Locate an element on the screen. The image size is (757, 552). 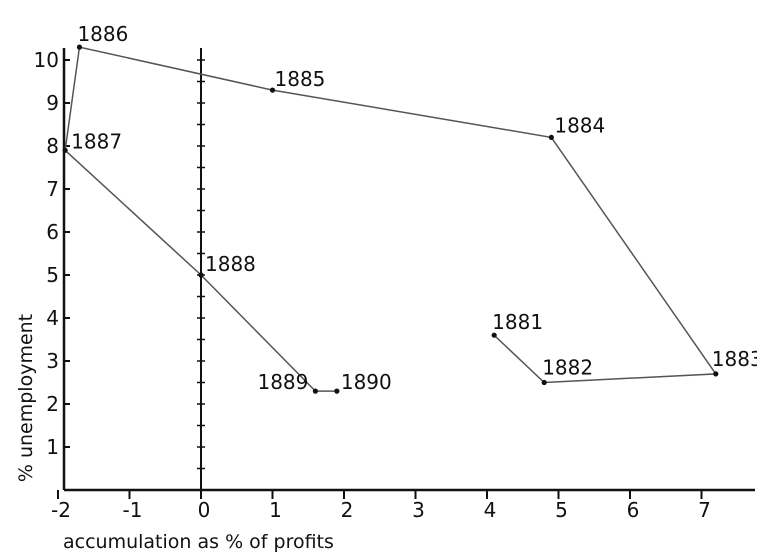
x-tick-label: 5 is located at coordinates (561, 510).